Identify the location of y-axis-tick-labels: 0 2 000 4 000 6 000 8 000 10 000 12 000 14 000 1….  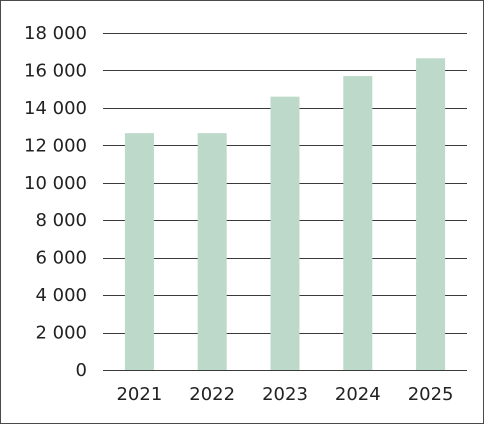
(55, 202).